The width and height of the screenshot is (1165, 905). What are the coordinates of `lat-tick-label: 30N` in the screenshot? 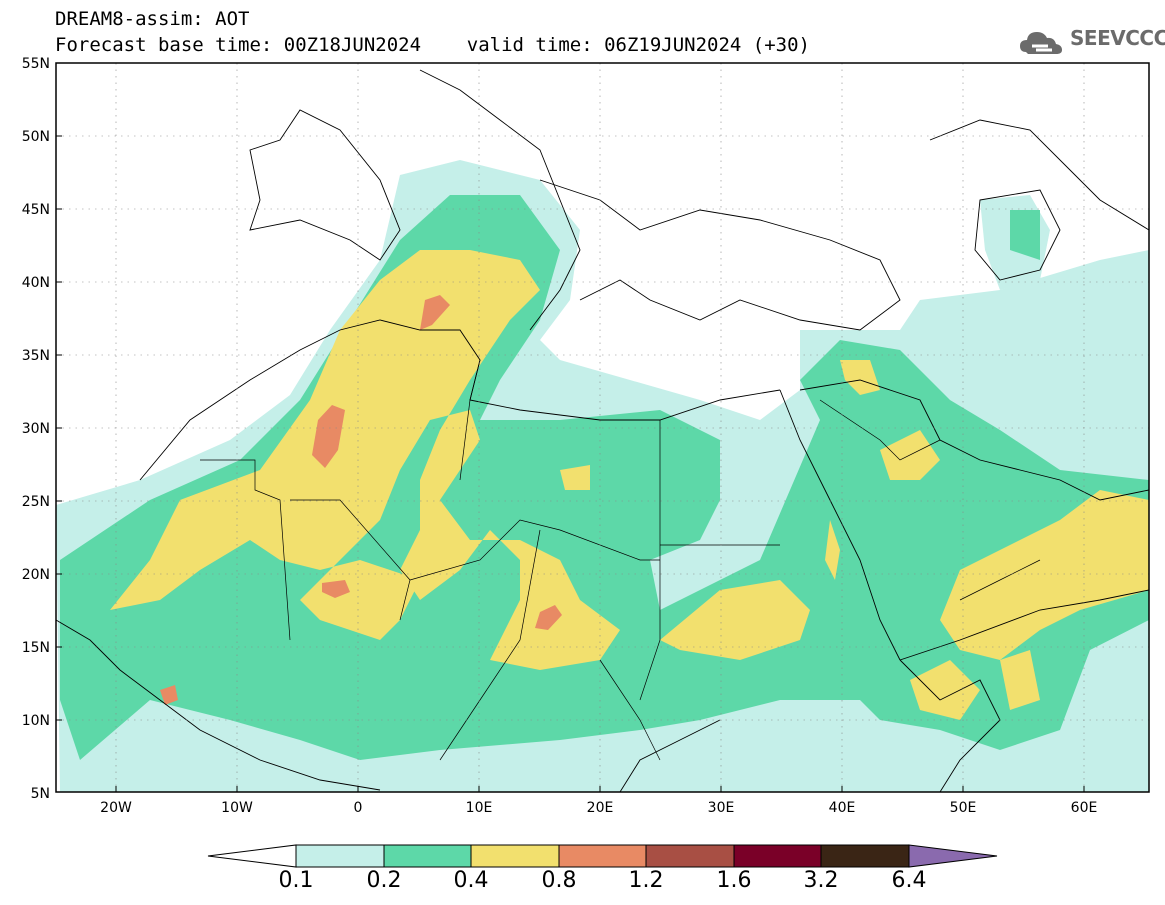 It's located at (36, 429).